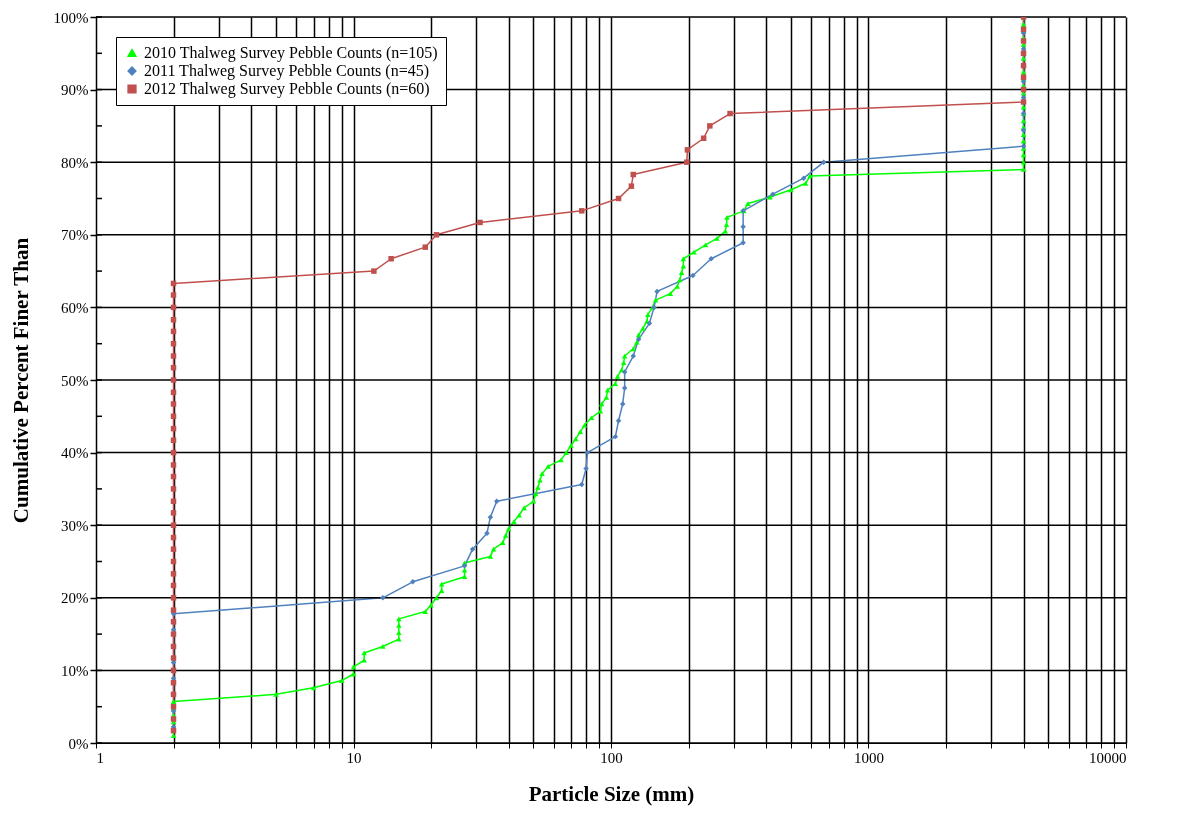  Describe the element at coordinates (287, 89) in the screenshot. I see `legend-label: 2012 Thalweg Survey Pebble Counts (n=60)` at that location.